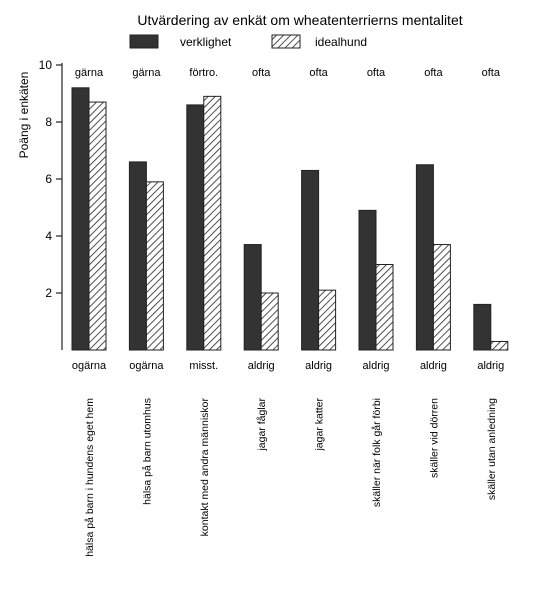 Image resolution: width=547 pixels, height=593 pixels. Describe the element at coordinates (492, 449) in the screenshot. I see `category-label: skäller utan anledning` at that location.